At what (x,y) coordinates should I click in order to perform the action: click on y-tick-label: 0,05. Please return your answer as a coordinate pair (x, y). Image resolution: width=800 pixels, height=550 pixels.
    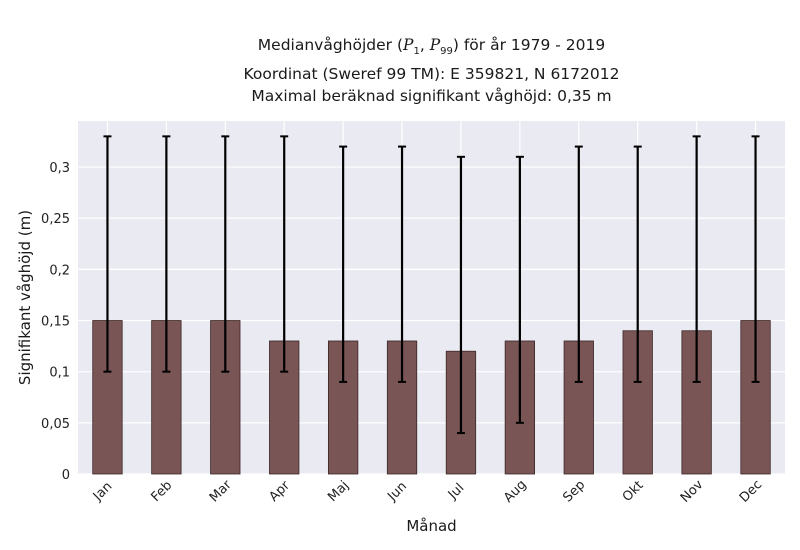
    Looking at the image, I should click on (55, 424).